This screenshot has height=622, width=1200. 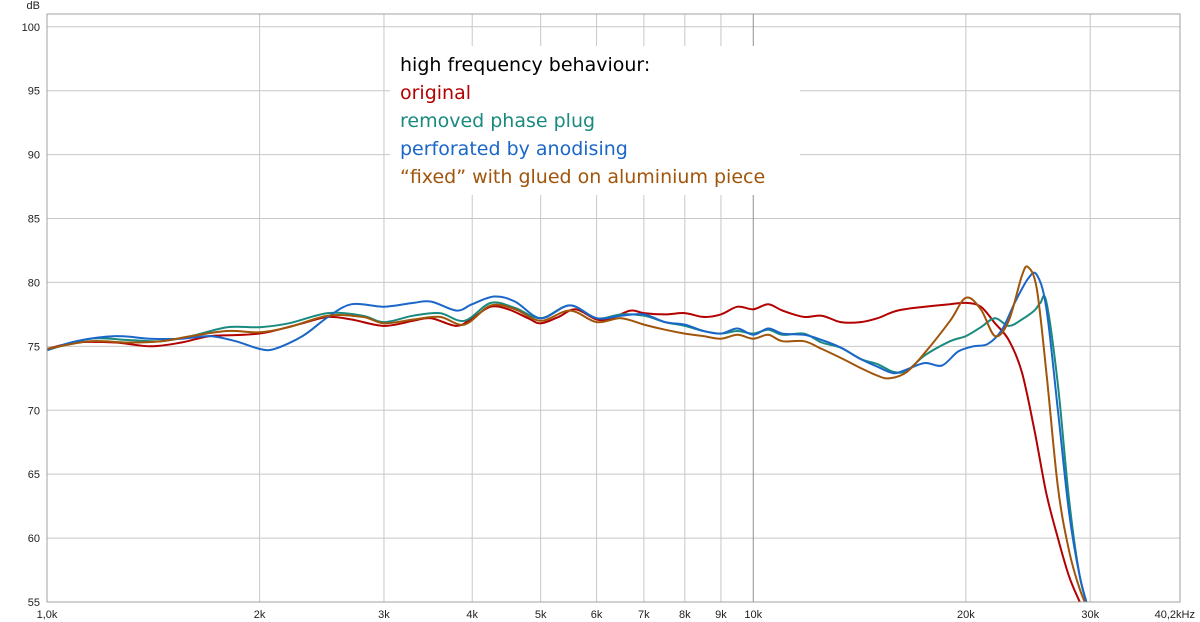 What do you see at coordinates (721, 615) in the screenshot?
I see `x-tick-label: 9k` at bounding box center [721, 615].